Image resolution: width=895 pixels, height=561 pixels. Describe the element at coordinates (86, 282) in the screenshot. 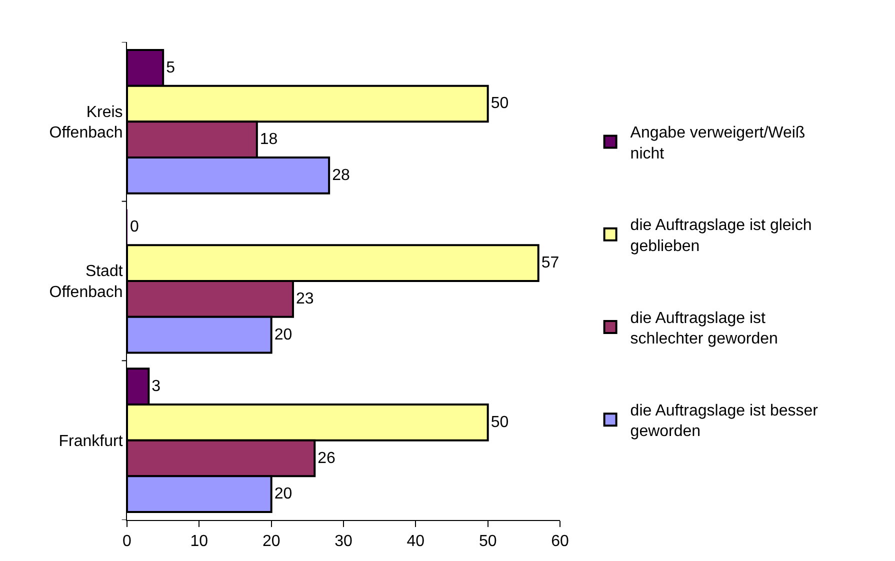

I see `y-tick-label: Stadt Offenbach` at that location.